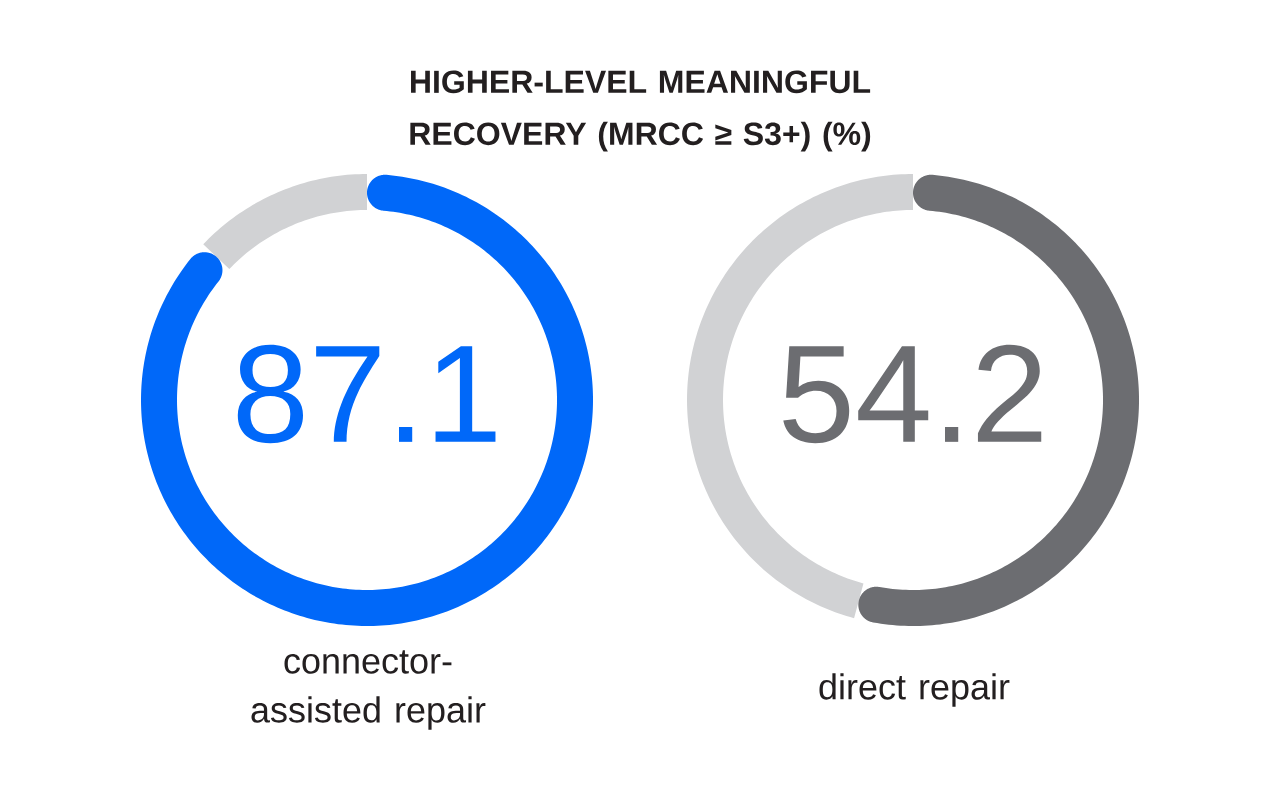 This screenshot has height=799, width=1281. Describe the element at coordinates (368, 690) in the screenshot. I see `text: connector-assisted repair` at that location.